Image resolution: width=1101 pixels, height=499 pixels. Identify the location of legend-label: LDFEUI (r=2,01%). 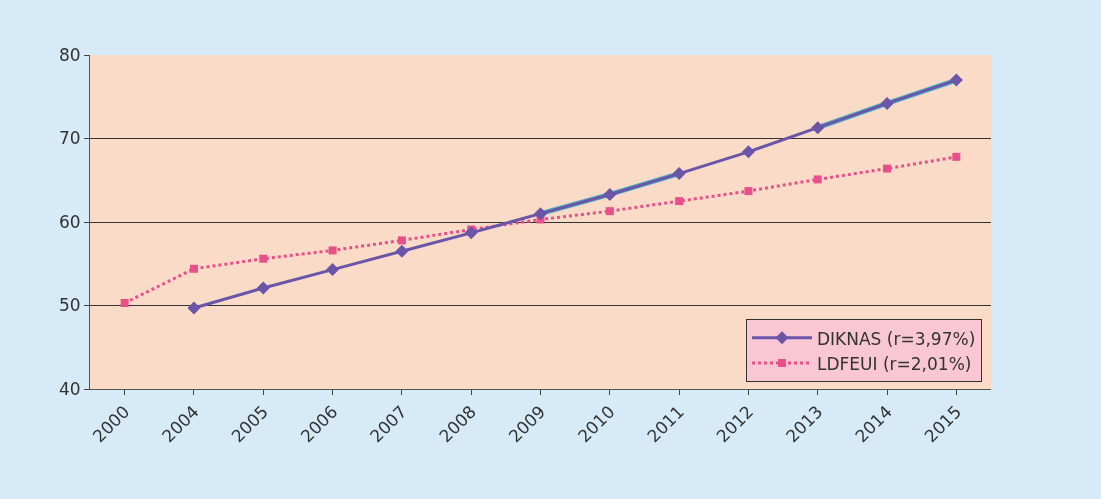
(894, 363).